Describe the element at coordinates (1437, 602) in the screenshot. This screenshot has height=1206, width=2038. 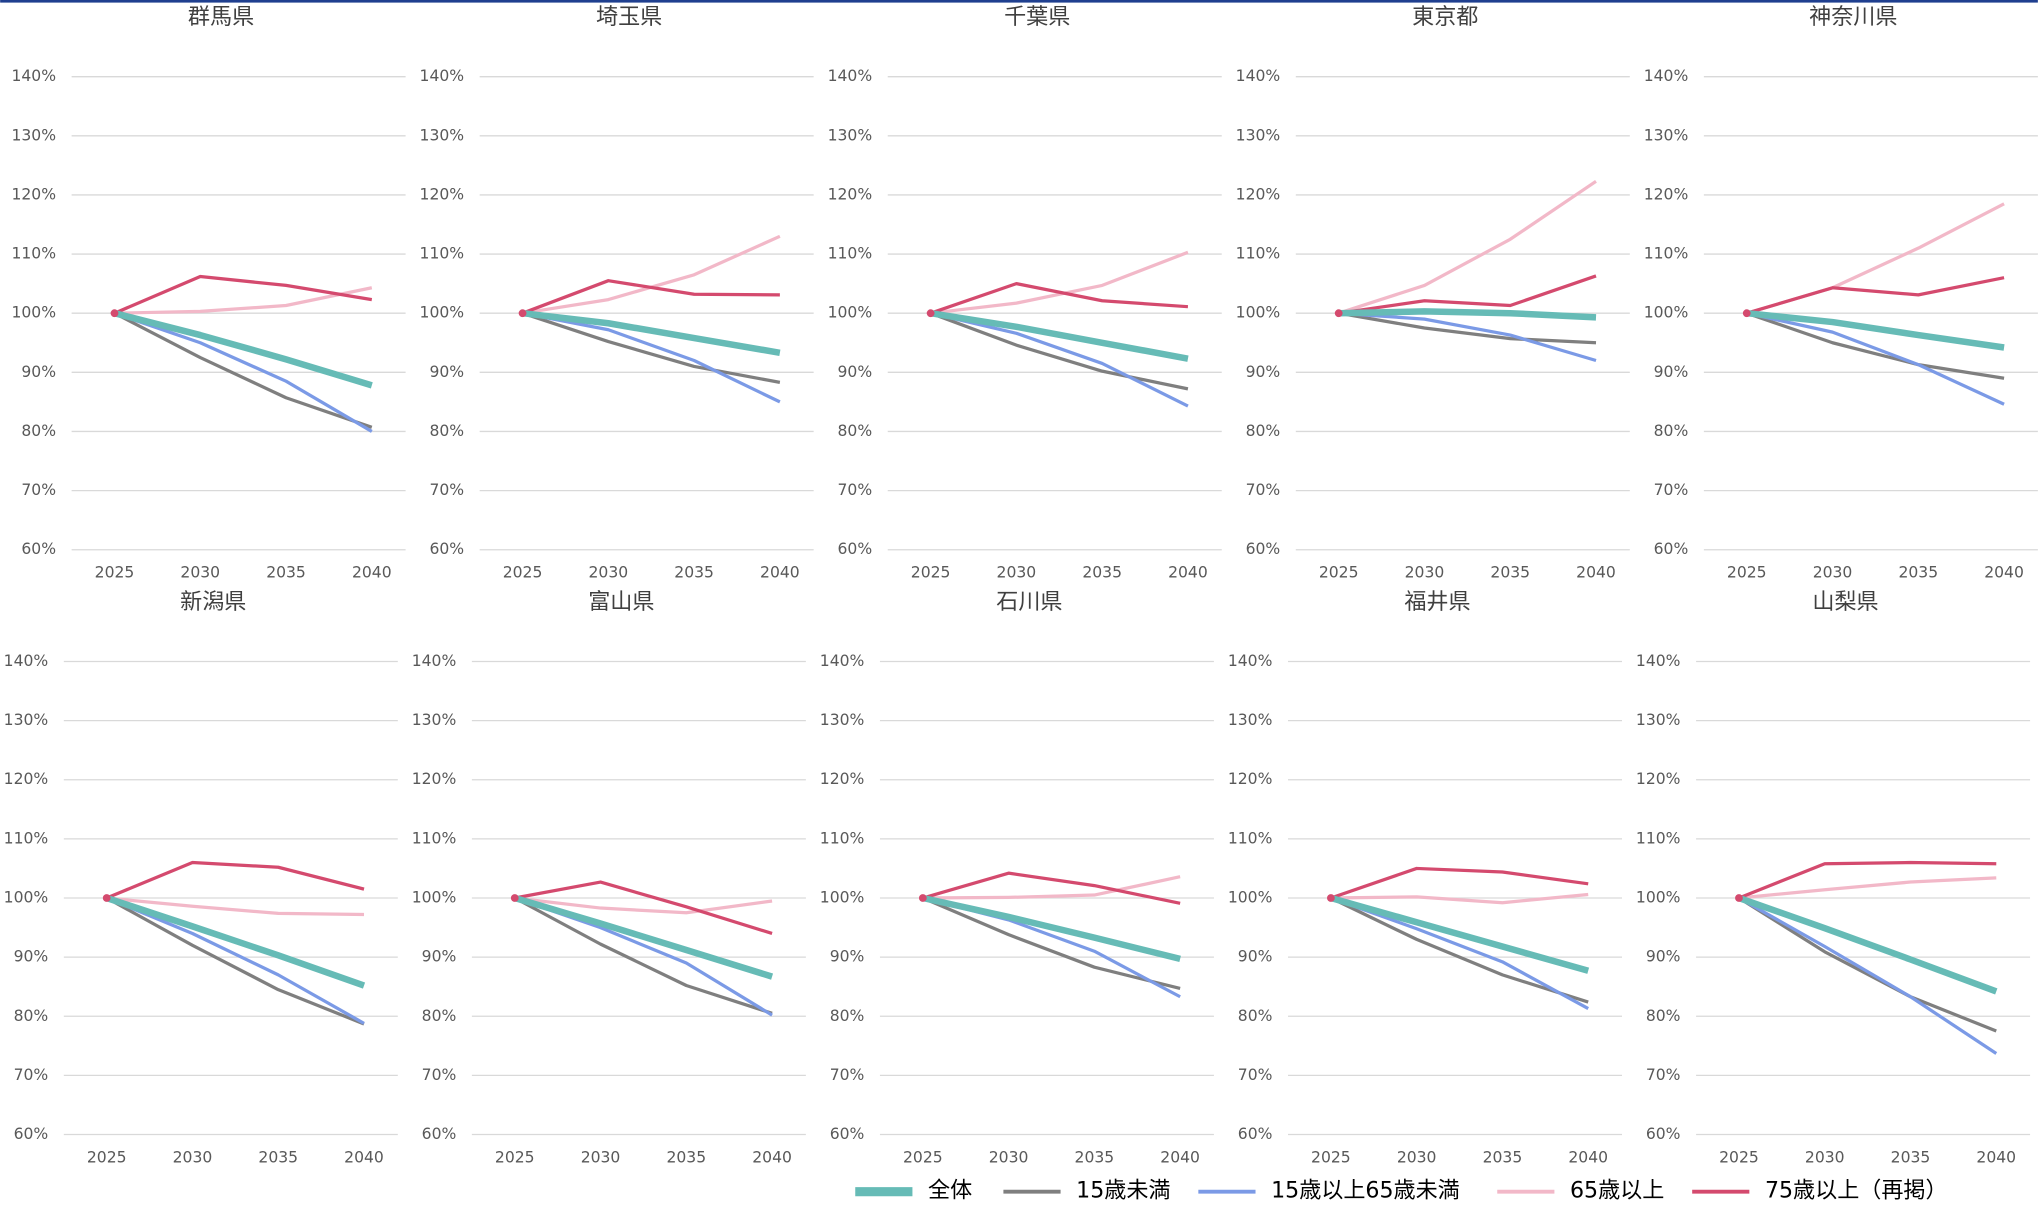
I see `chart-title: 福井県` at that location.